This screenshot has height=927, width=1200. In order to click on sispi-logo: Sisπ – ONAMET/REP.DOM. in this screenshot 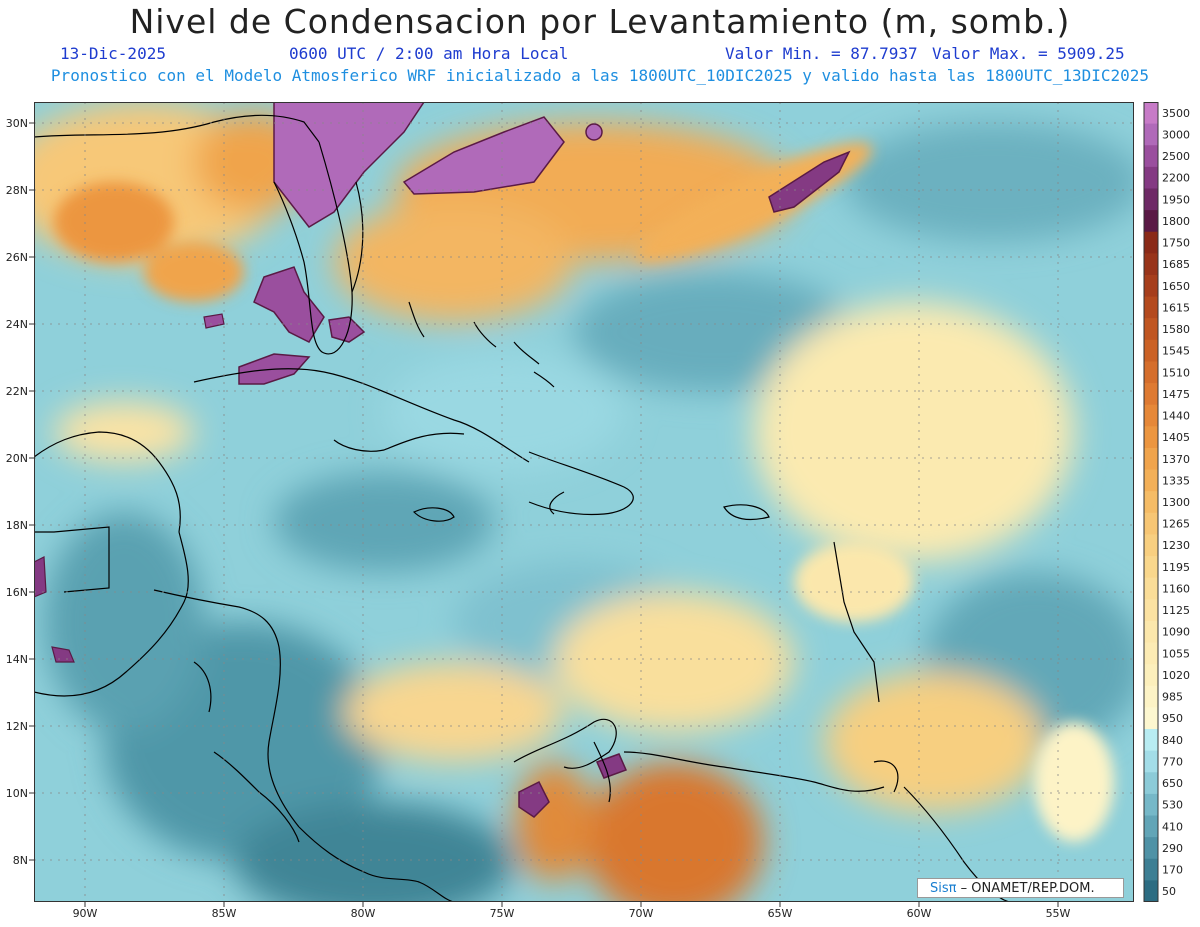, I will do `click(1020, 888)`.